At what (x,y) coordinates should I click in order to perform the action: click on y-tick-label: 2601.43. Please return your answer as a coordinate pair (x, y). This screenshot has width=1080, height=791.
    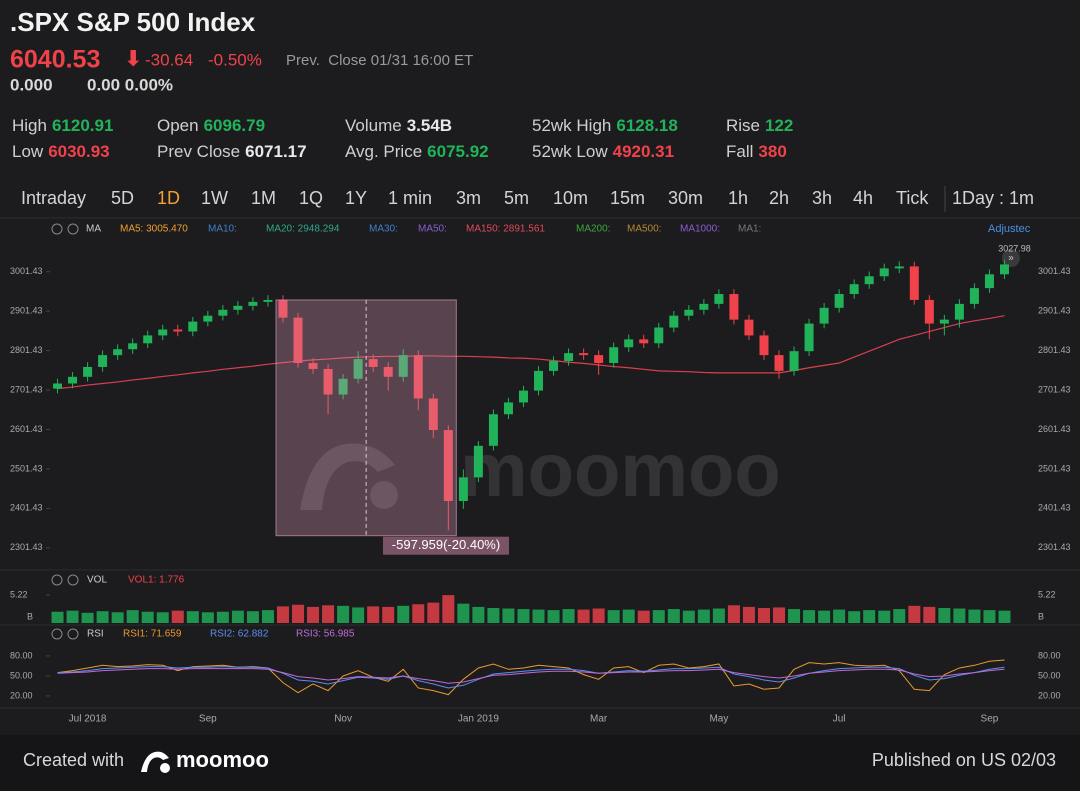
    Looking at the image, I should click on (1054, 429).